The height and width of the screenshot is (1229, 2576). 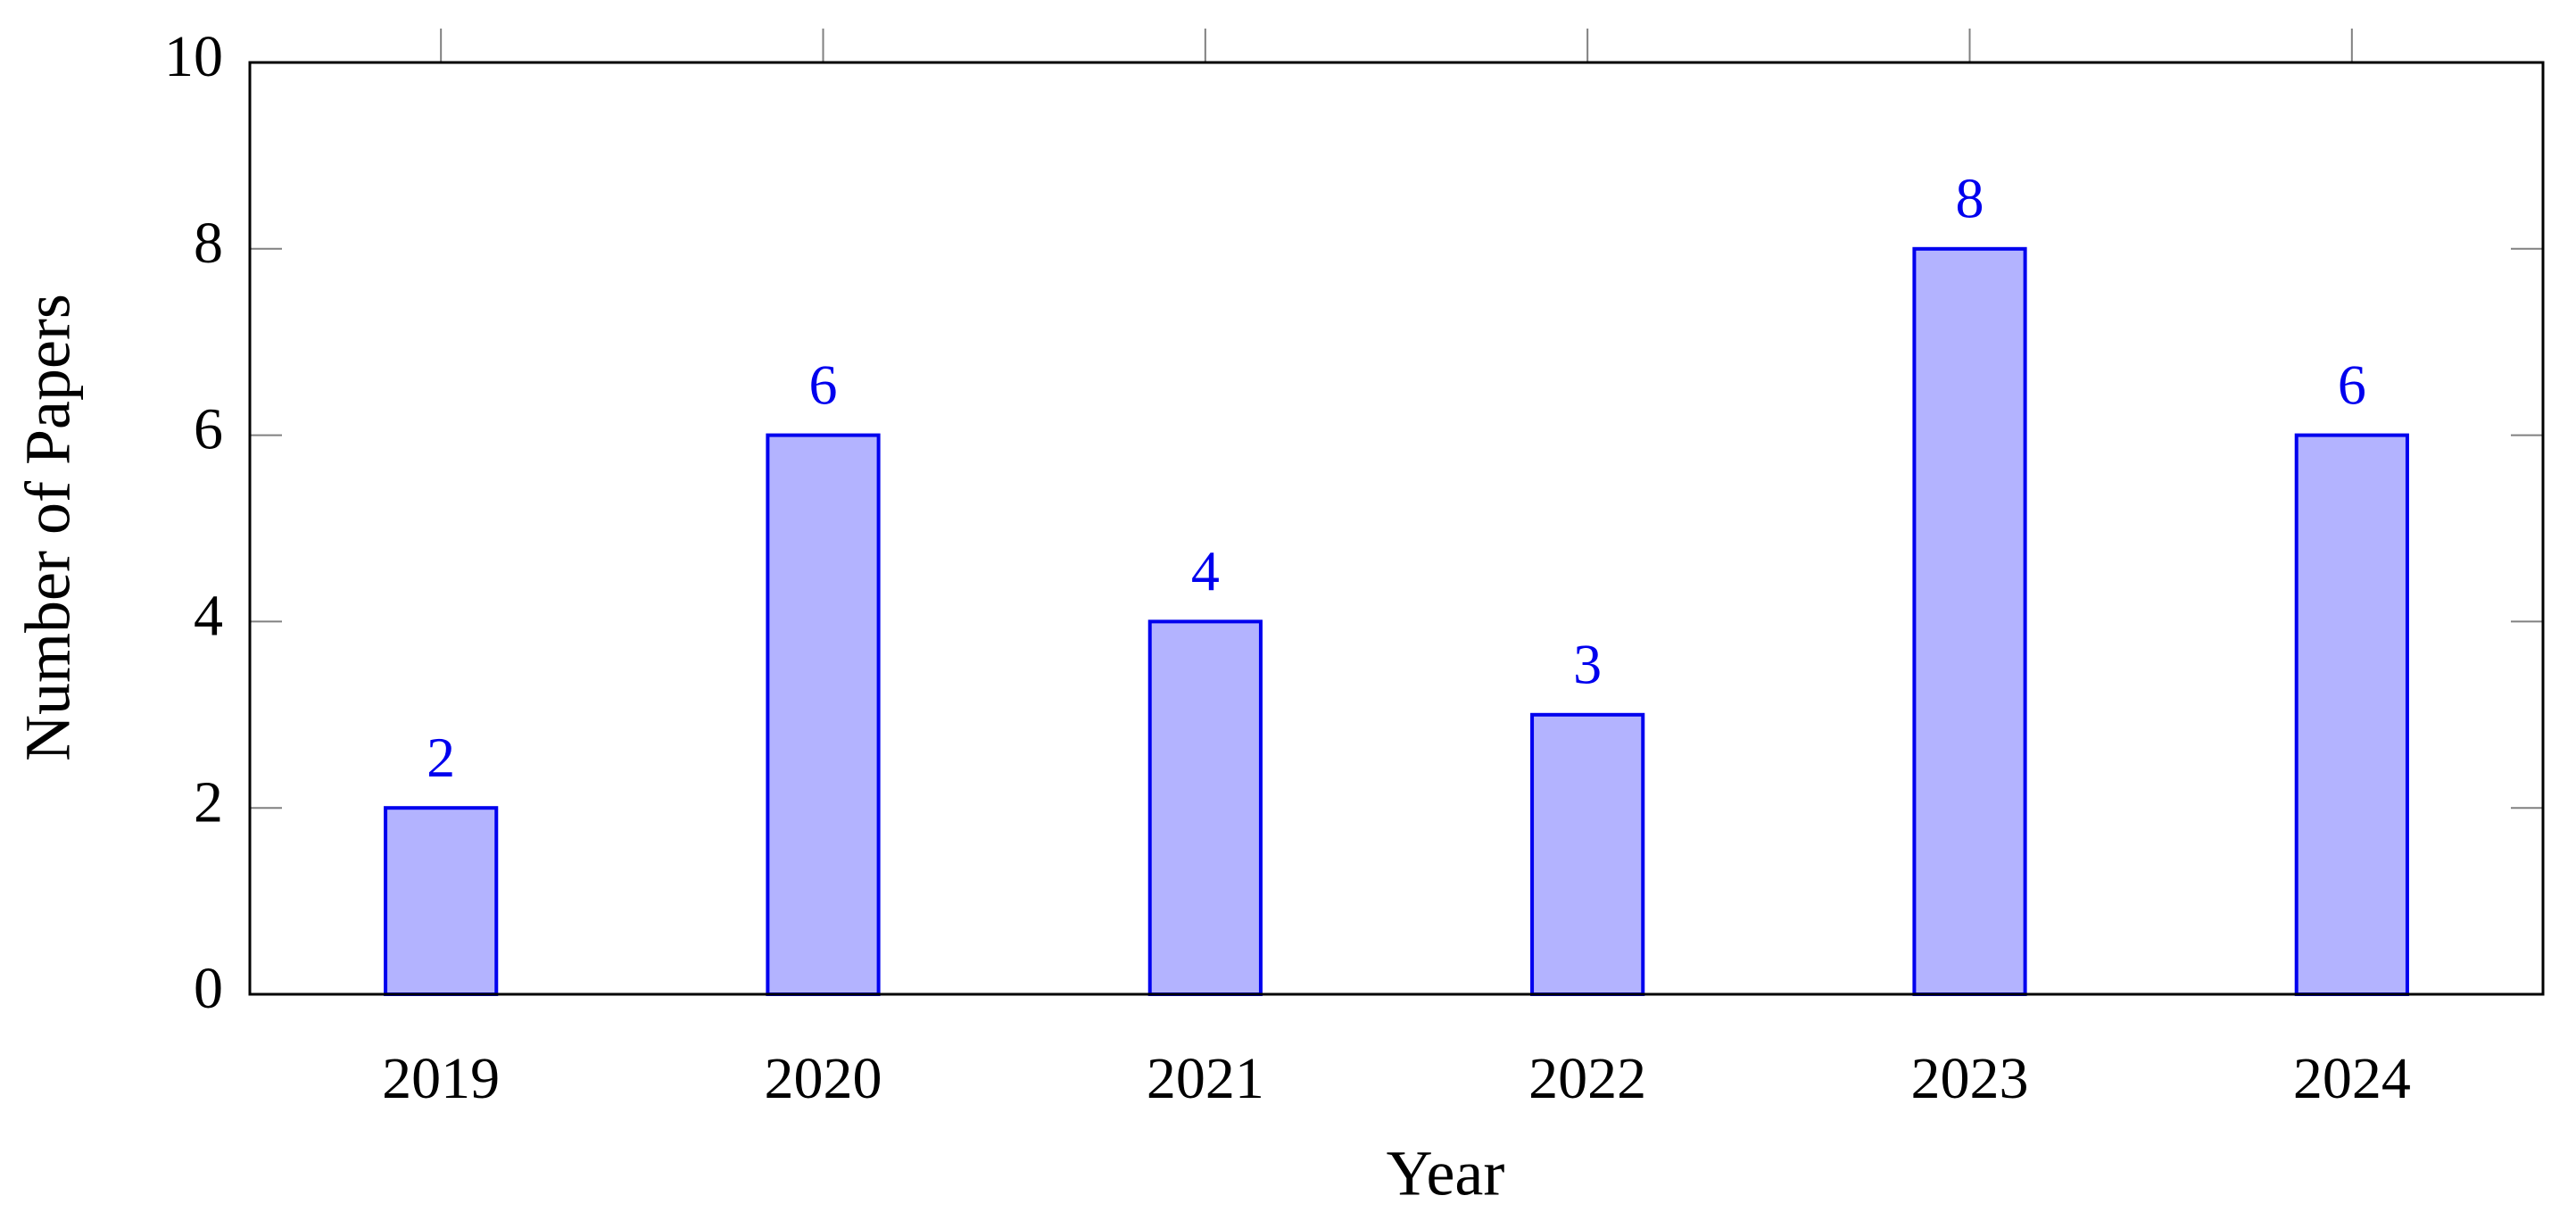 I want to click on x-tick-label: 2020, so click(x=823, y=1078).